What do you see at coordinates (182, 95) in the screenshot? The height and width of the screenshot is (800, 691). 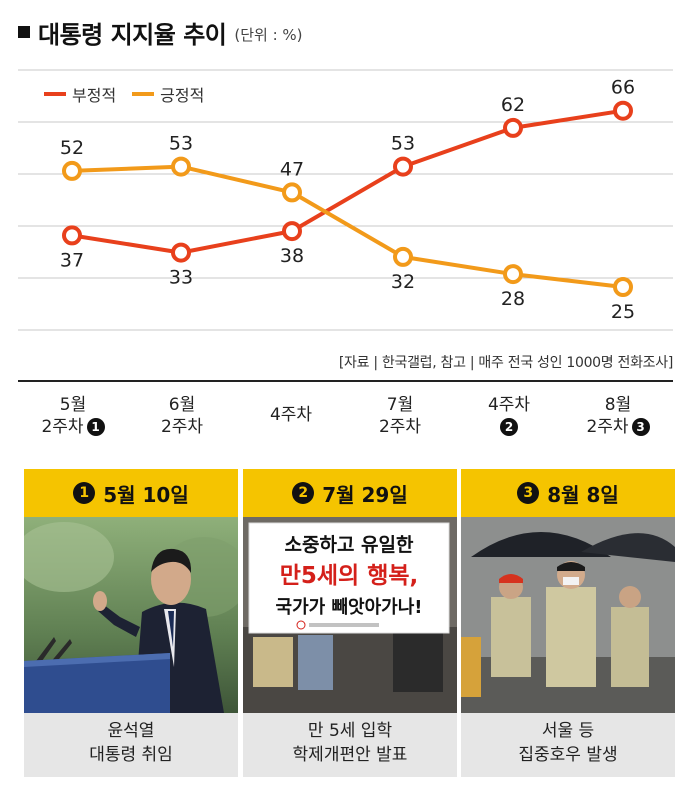 I see `legend-label-positive: 긍정적` at bounding box center [182, 95].